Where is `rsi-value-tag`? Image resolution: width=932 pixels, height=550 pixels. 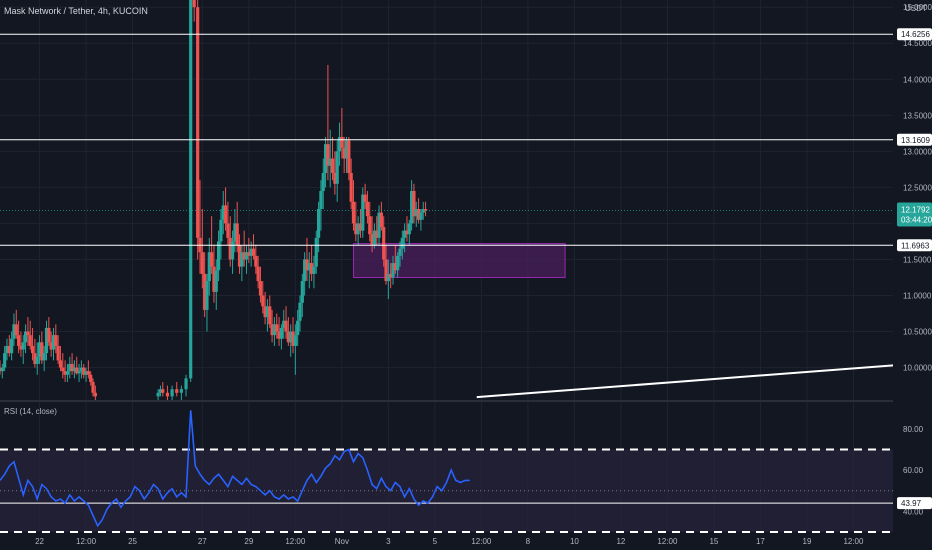 rsi-value-tag is located at coordinates (914, 503).